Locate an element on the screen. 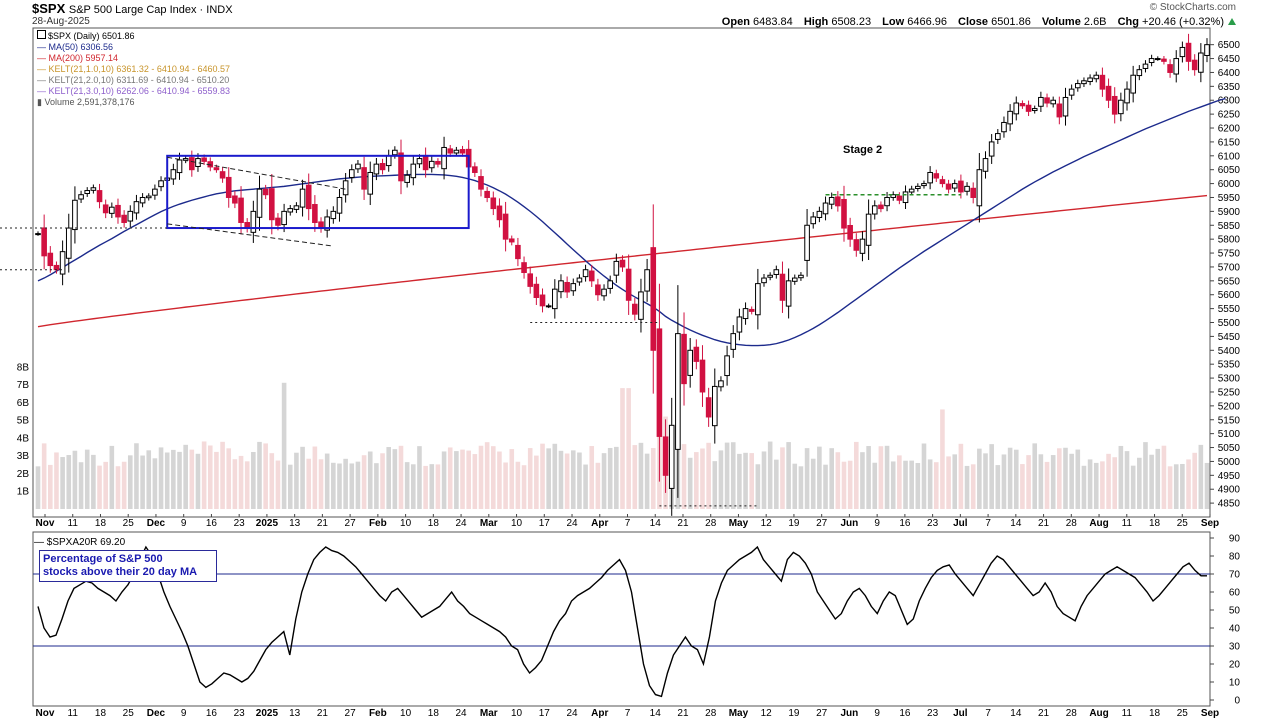 The image size is (1280, 720). breadth-xtick-label: 27 is located at coordinates (351, 713).